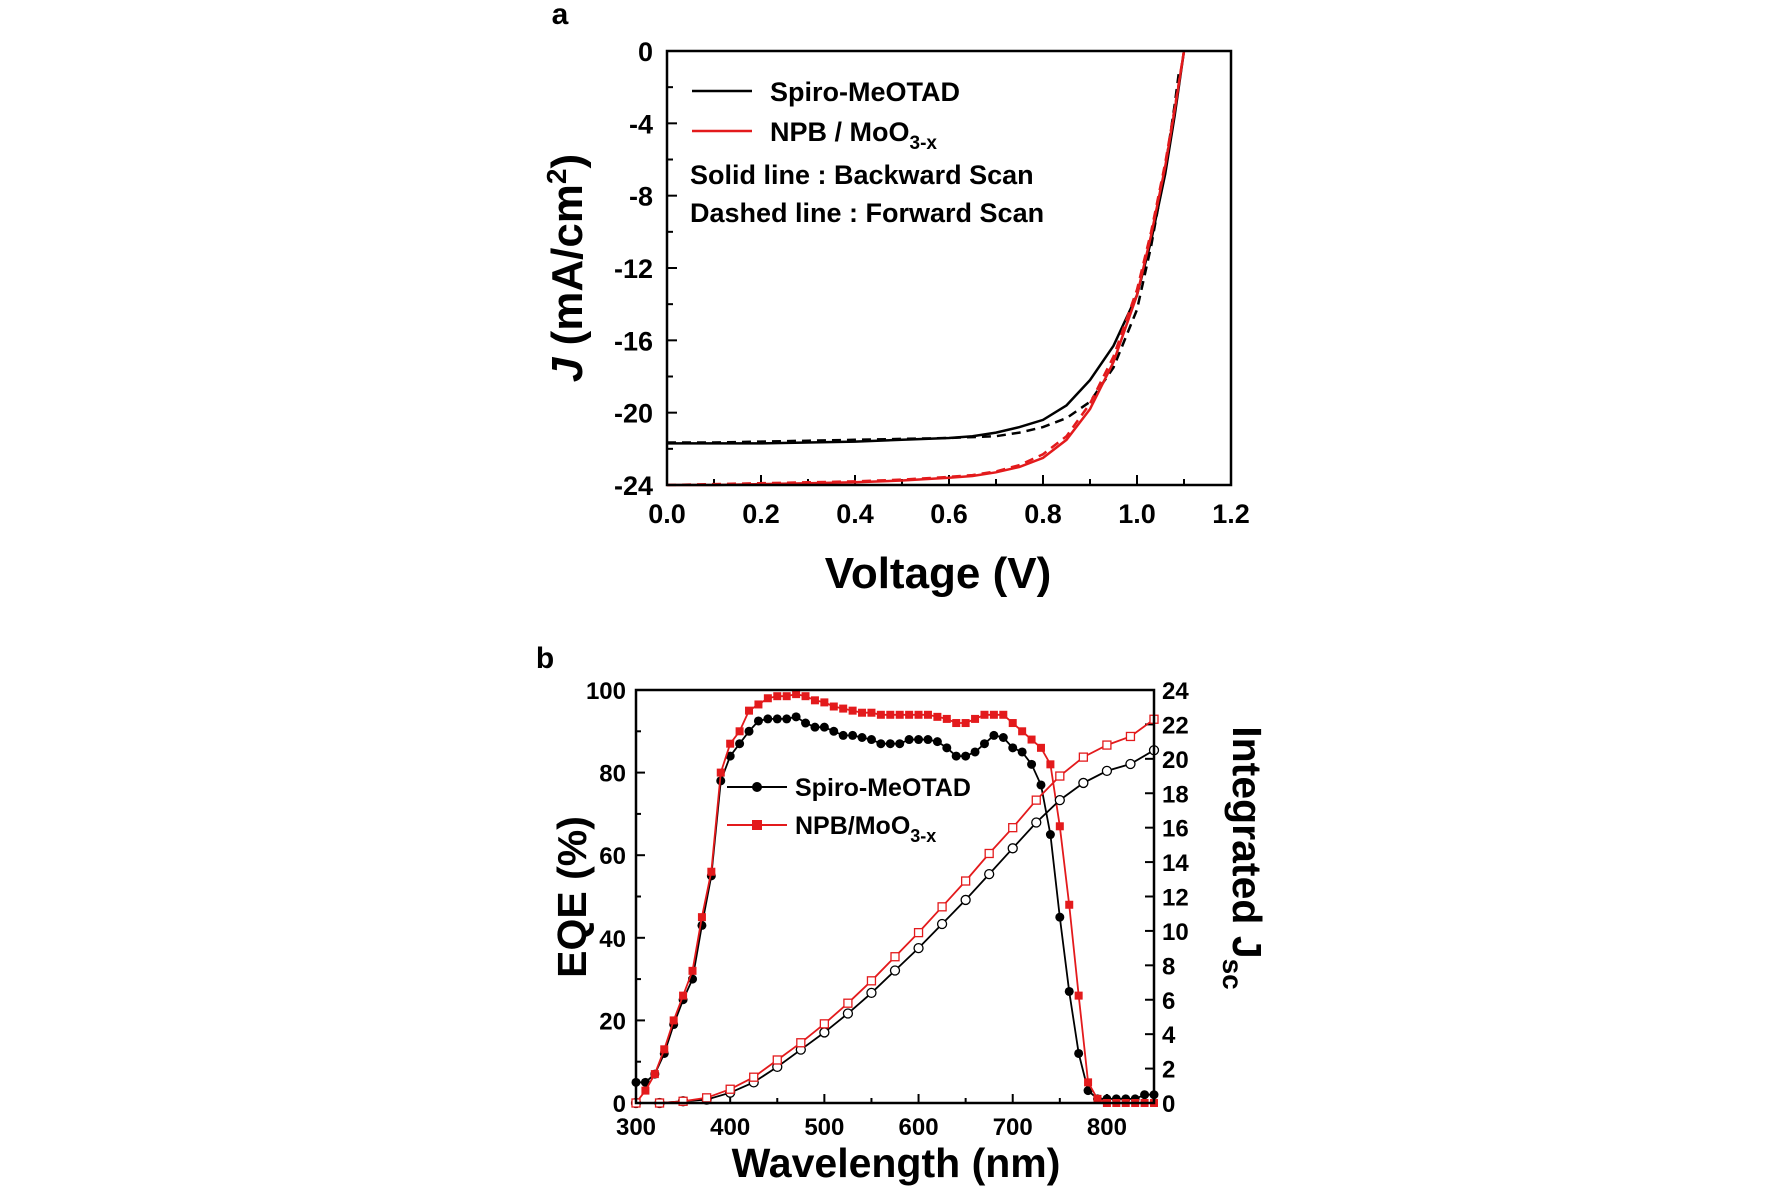 The width and height of the screenshot is (1772, 1188). Describe the element at coordinates (865, 92) in the screenshot. I see `legend-spiro-label: Spiro-MeOTAD` at that location.